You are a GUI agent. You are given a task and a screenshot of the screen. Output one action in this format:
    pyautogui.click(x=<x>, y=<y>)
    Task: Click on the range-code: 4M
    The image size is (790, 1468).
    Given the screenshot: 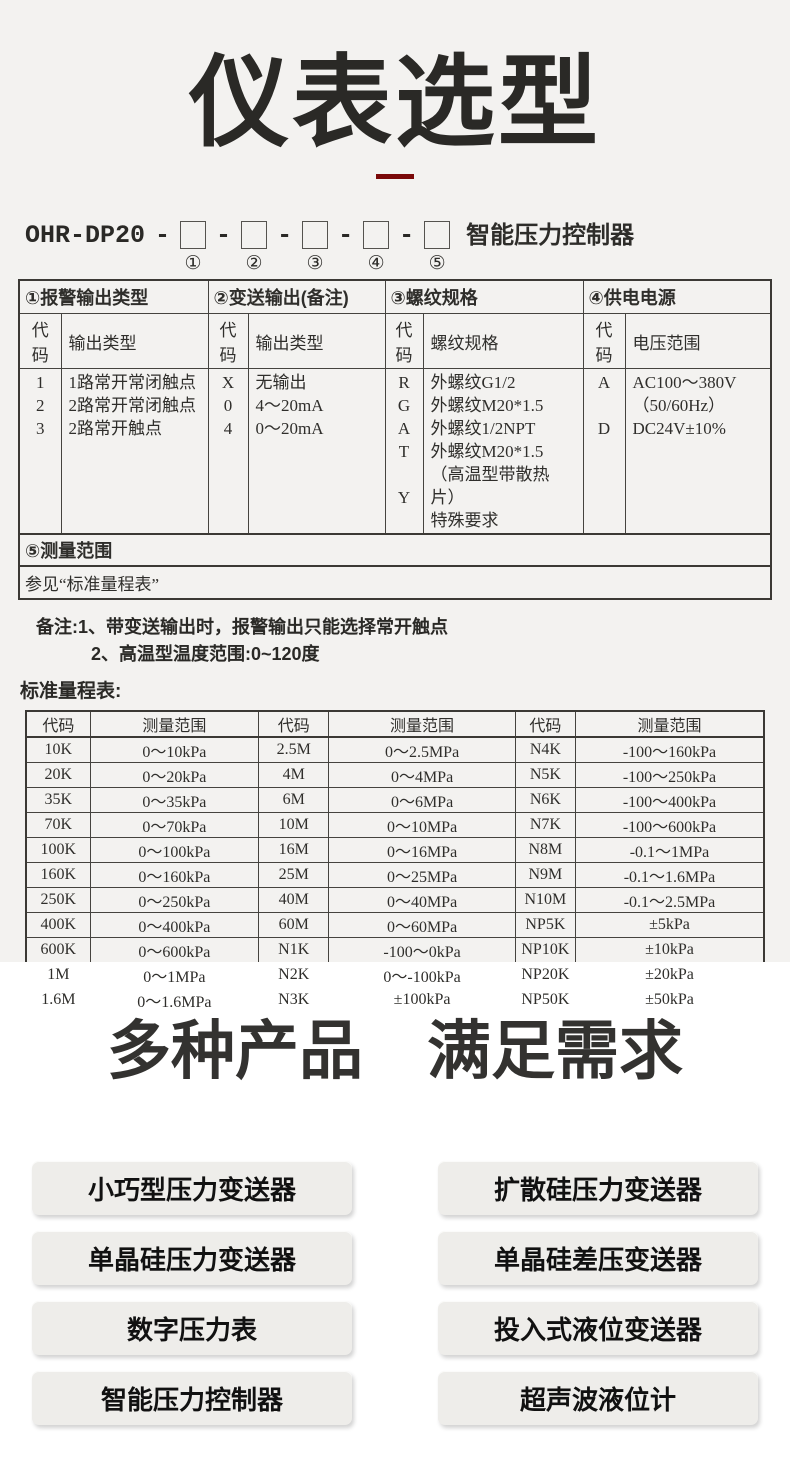 What is the action you would take?
    pyautogui.click(x=294, y=775)
    